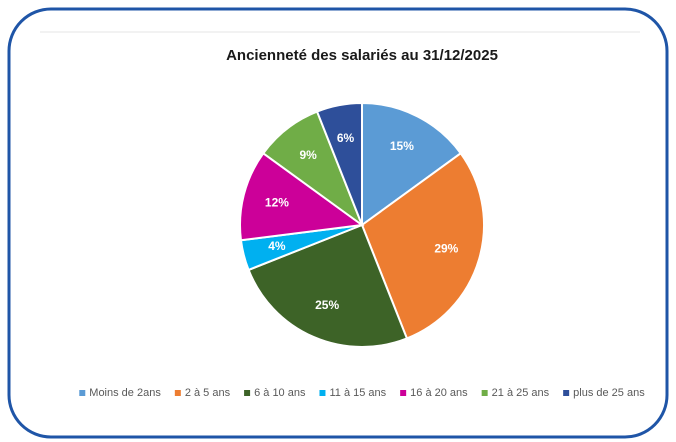  Describe the element at coordinates (346, 138) in the screenshot. I see `data-label: 6%` at that location.